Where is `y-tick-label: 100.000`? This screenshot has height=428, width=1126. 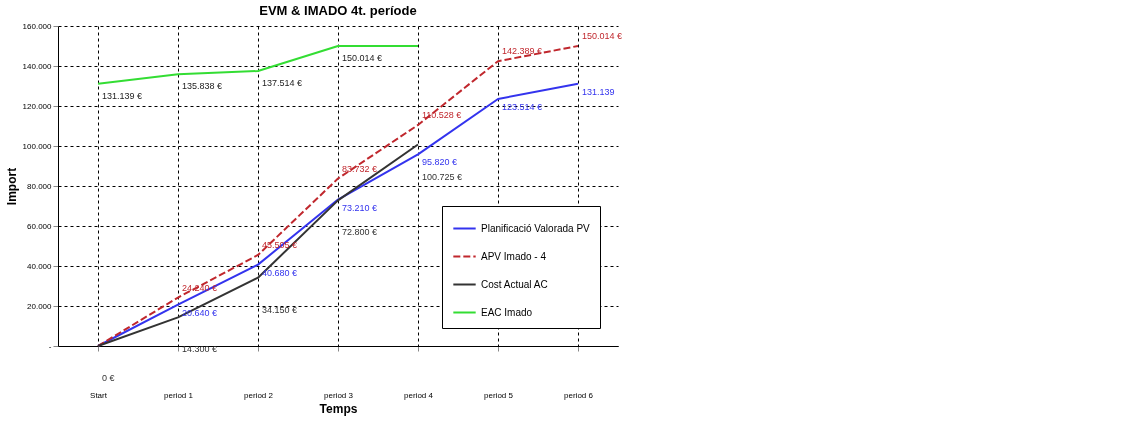 y-tick-label: 100.000 is located at coordinates (37, 146).